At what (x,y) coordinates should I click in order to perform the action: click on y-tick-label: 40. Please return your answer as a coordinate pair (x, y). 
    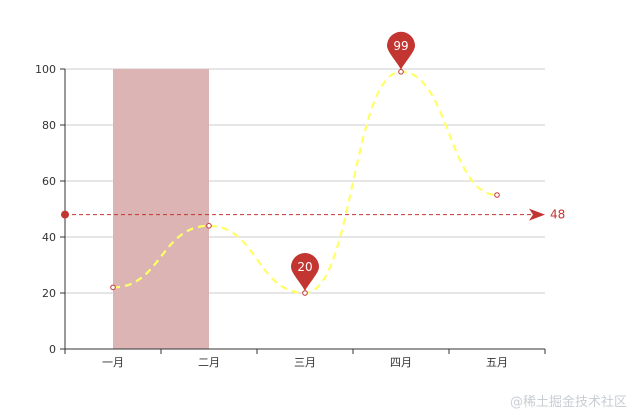
    Looking at the image, I should click on (49, 237).